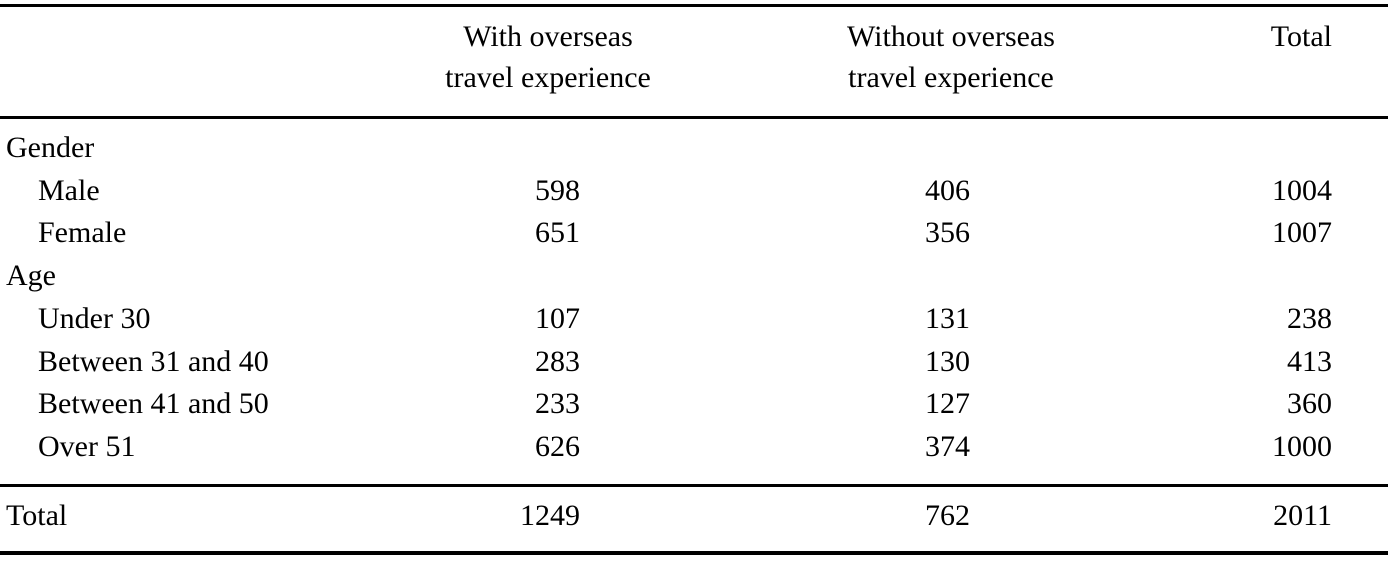 The width and height of the screenshot is (1392, 563). What do you see at coordinates (82, 233) in the screenshot?
I see `row-label: Female` at bounding box center [82, 233].